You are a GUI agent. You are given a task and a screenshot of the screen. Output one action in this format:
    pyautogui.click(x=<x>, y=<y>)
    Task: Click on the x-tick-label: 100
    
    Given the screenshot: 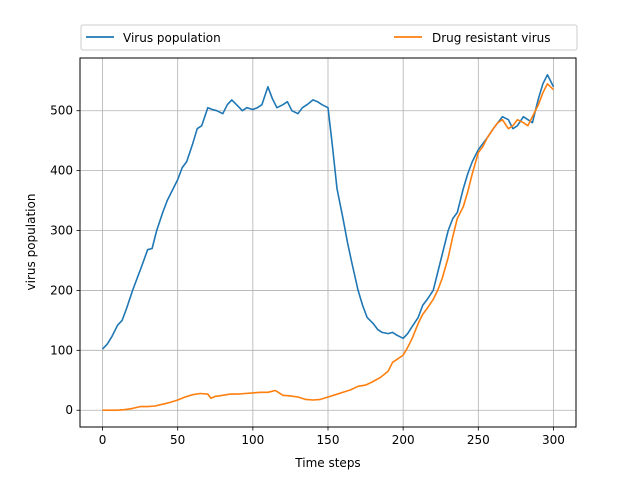 What is the action you would take?
    pyautogui.click(x=252, y=440)
    